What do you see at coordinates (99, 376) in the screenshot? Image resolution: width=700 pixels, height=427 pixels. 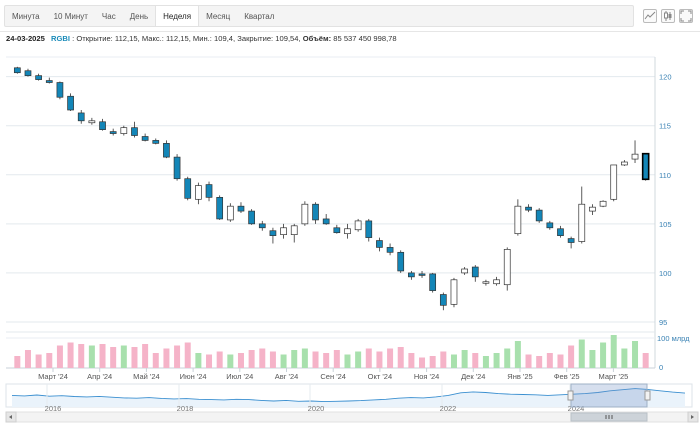 I see `month-label: Апр '24` at bounding box center [99, 376].